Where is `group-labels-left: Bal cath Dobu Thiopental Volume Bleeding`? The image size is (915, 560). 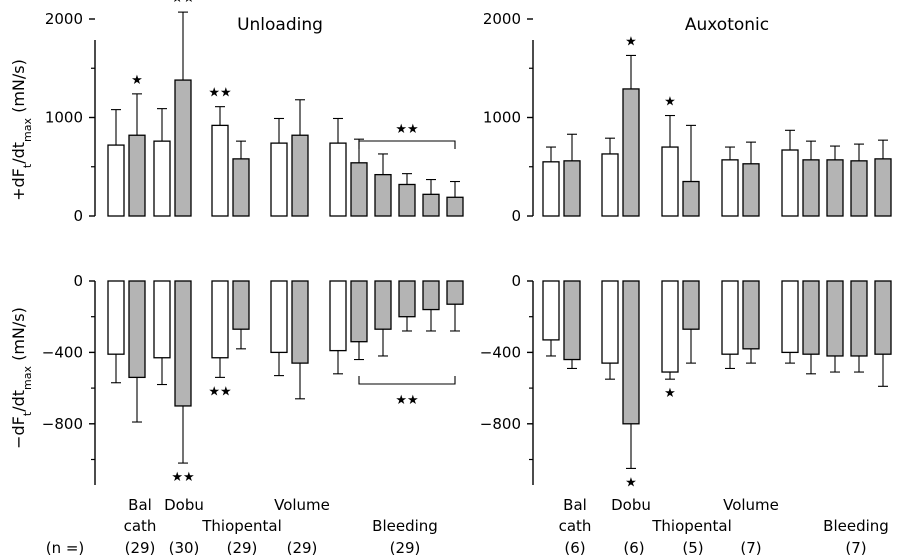
group-labels-left: Bal cath Dobu Thiopental Volume Bleeding is located at coordinates (281, 515).